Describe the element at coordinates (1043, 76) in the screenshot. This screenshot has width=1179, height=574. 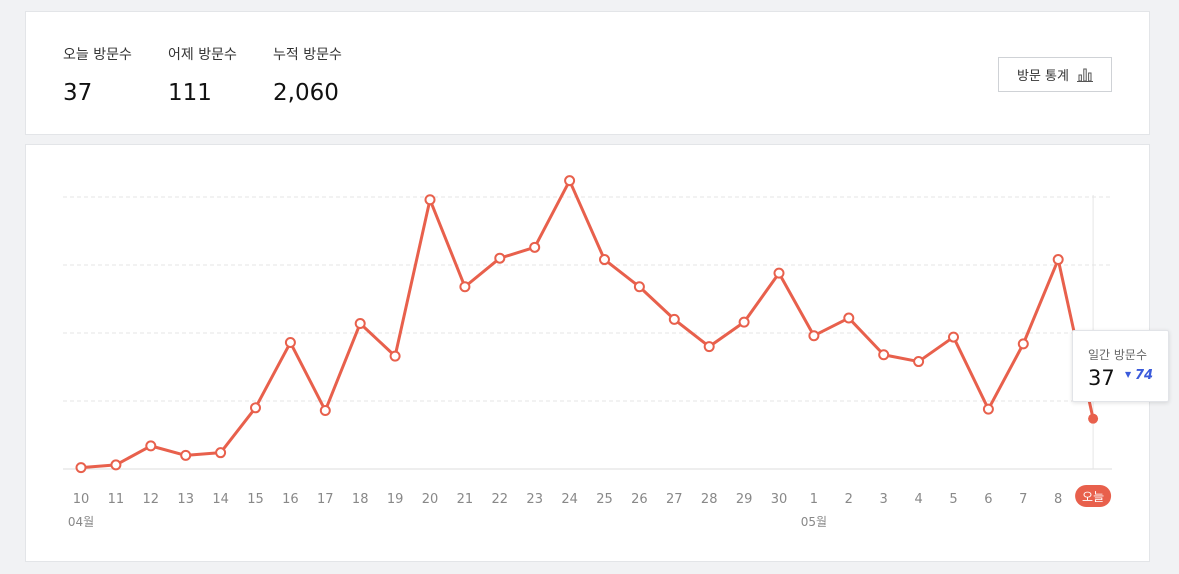
I see `visit-stats-button-label: 방문 통계` at that location.